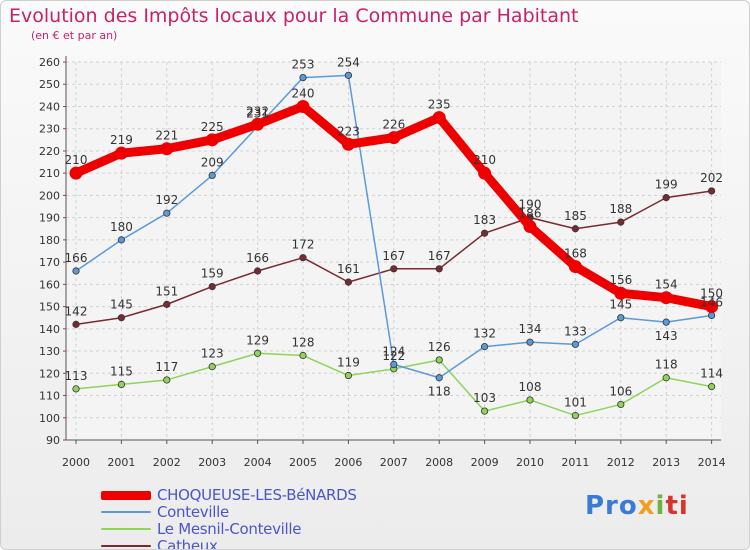 The height and width of the screenshot is (550, 750). Describe the element at coordinates (49, 351) in the screenshot. I see `y-tick-label: 130` at that location.